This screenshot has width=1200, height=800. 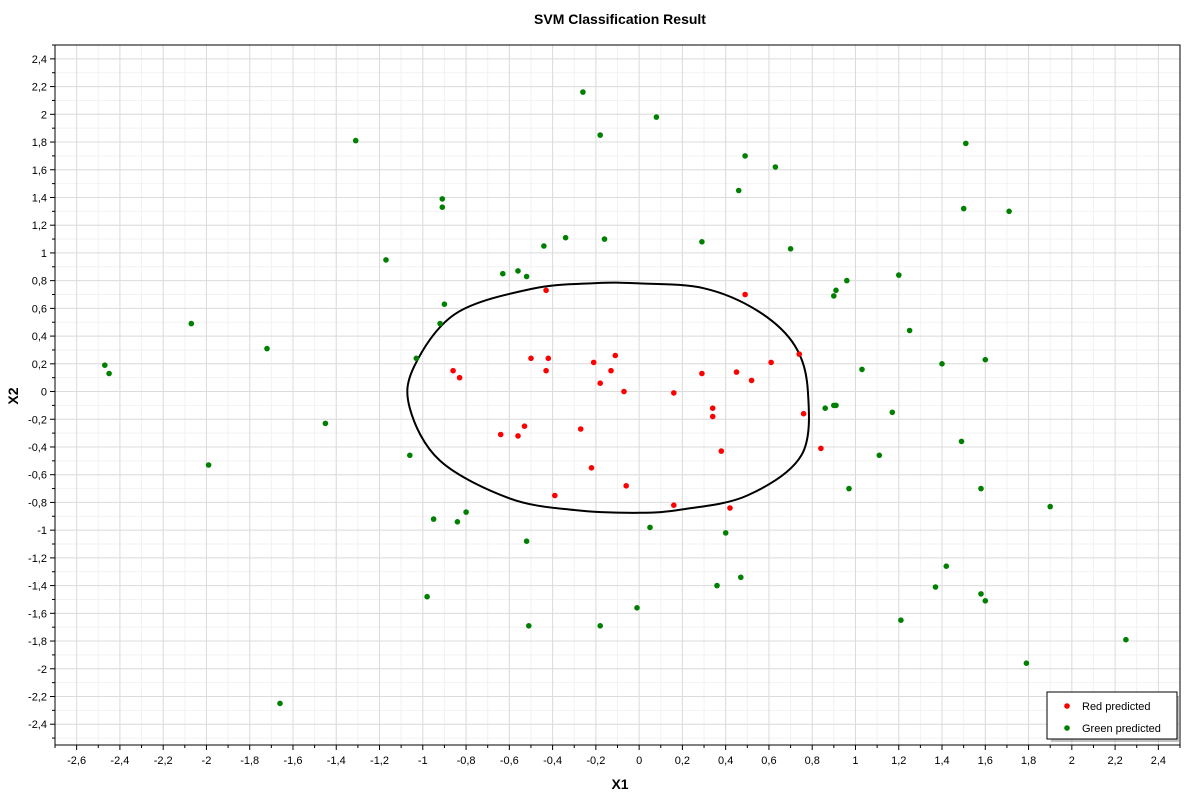 What do you see at coordinates (682, 761) in the screenshot?
I see `x-tick-label: 0,2` at bounding box center [682, 761].